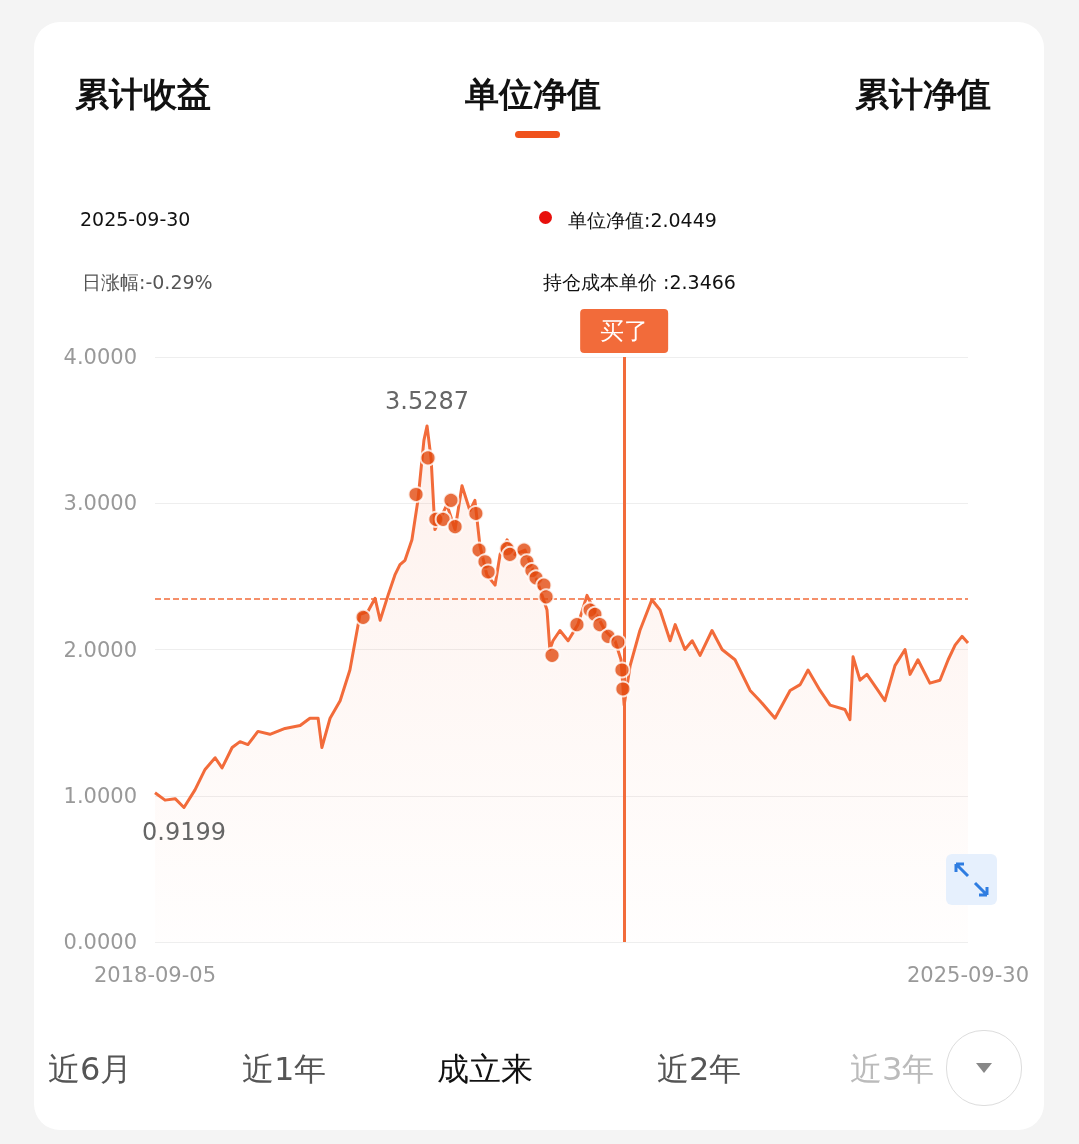  What do you see at coordinates (100, 503) in the screenshot?
I see `y-tick-label: 3.0000` at bounding box center [100, 503].